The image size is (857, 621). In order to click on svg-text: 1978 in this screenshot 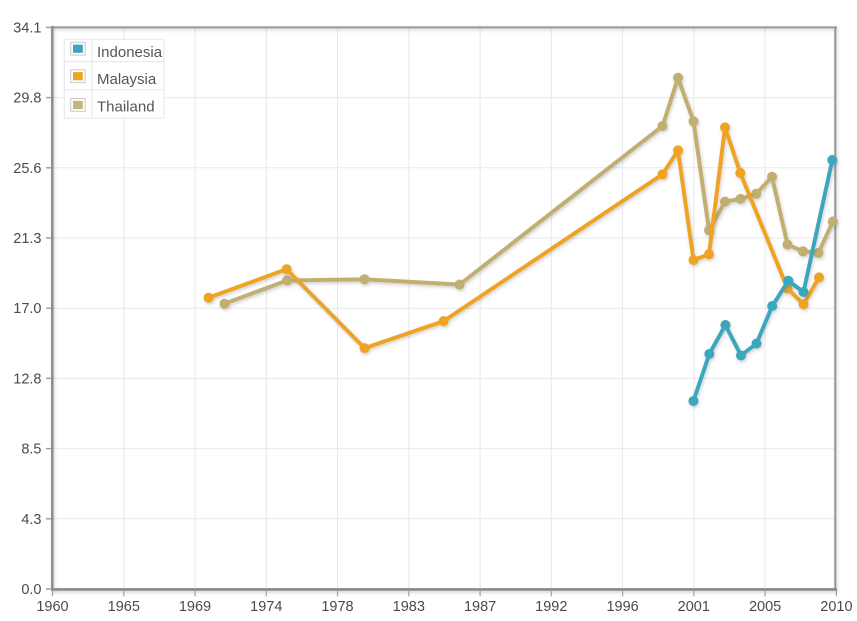, I will do `click(337, 607)`.